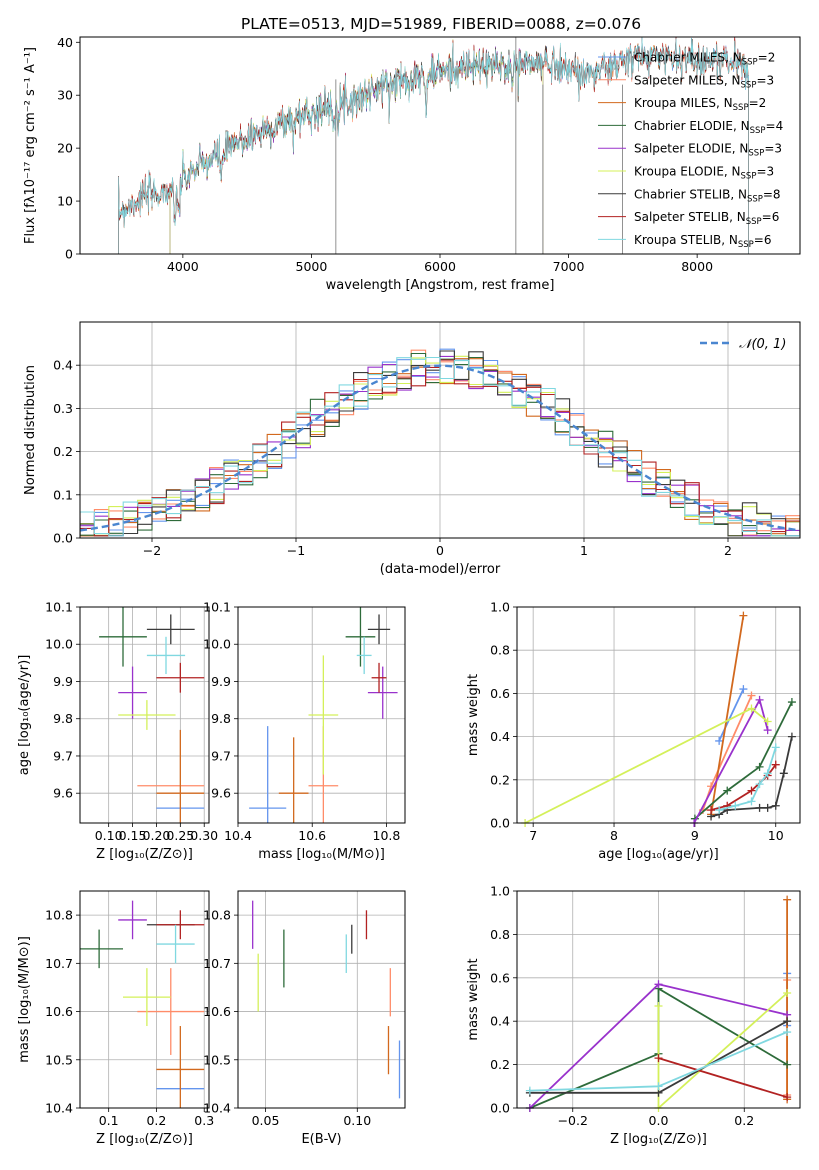  Describe the element at coordinates (157, 835) in the screenshot. I see `age_vs_Z-xtick-label: 0.20` at that location.